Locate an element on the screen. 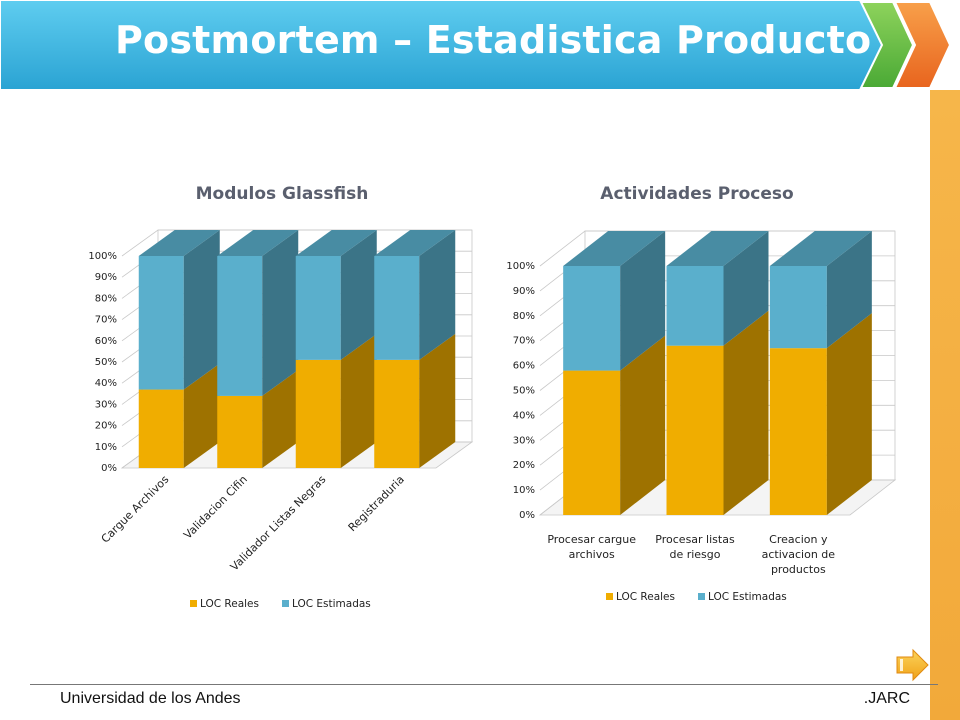 Image resolution: width=960 pixels, height=720 pixels. chart-title: Actividades Proceso is located at coordinates (696, 194).